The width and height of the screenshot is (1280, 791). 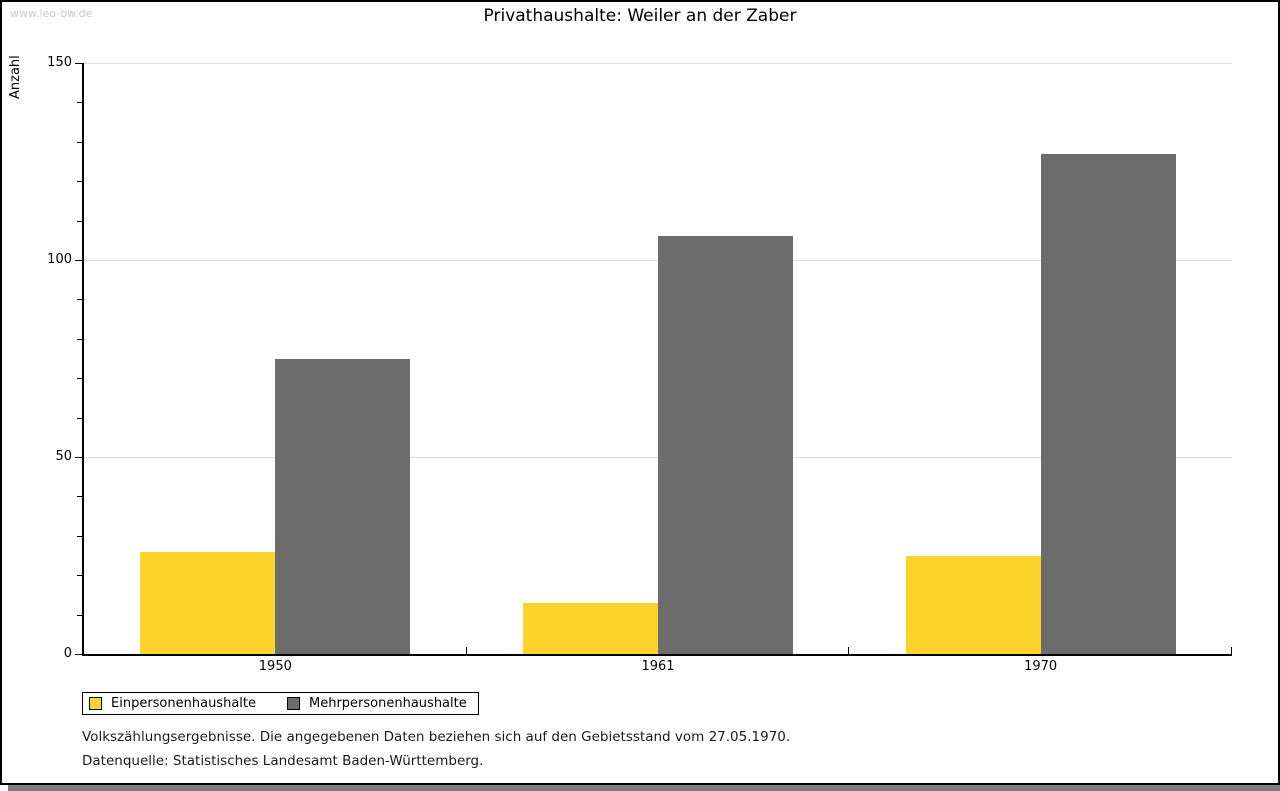 What do you see at coordinates (590, 628) in the screenshot?
I see `bar-einpersonenhaushalte-1961` at bounding box center [590, 628].